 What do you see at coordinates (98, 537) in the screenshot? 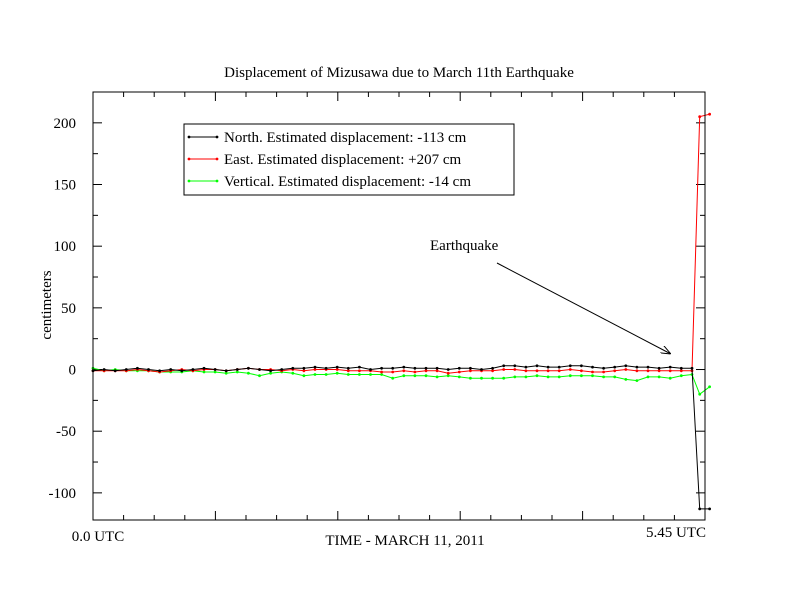
I see `x-tick-label-start: 0.0 UTC` at bounding box center [98, 537].